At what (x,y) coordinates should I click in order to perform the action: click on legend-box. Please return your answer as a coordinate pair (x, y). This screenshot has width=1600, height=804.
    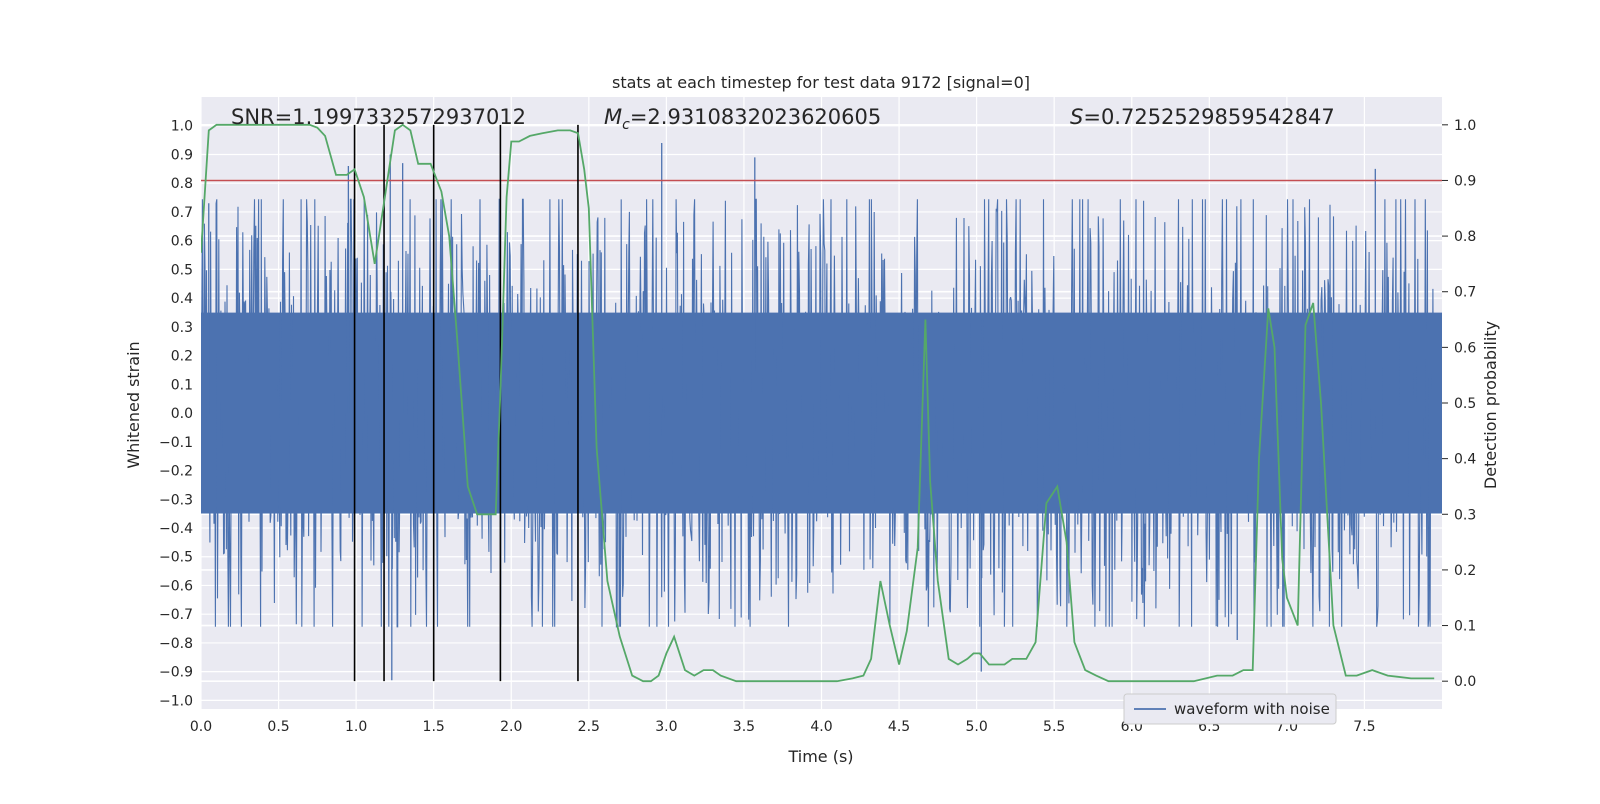
    Looking at the image, I should click on (1230, 709).